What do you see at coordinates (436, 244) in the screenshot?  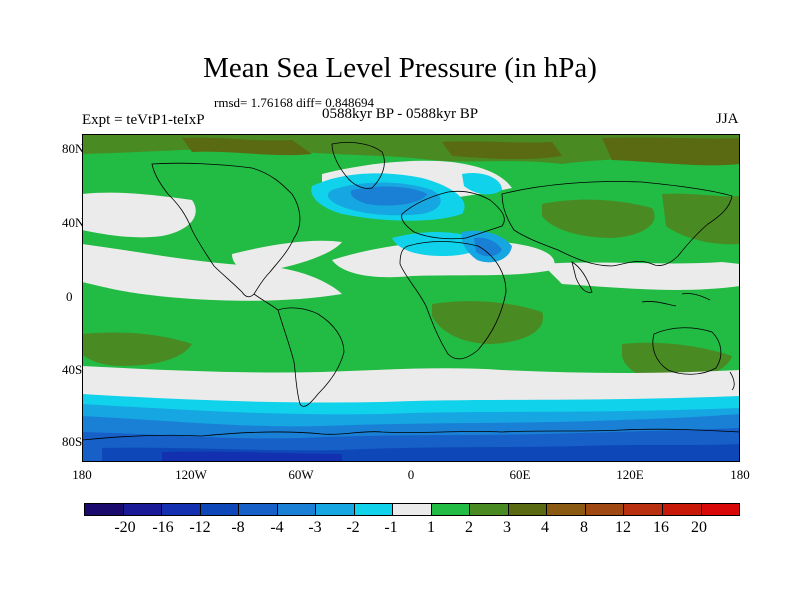 I see `mediterranean-low` at bounding box center [436, 244].